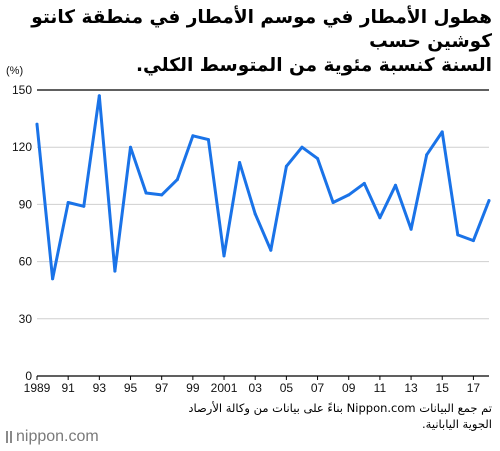 Image resolution: width=500 pixels, height=451 pixels. Describe the element at coordinates (313, 65) in the screenshot. I see `chart-title-line-2: السنة كنسبة مئوية من المتوسط الكلي.` at that location.